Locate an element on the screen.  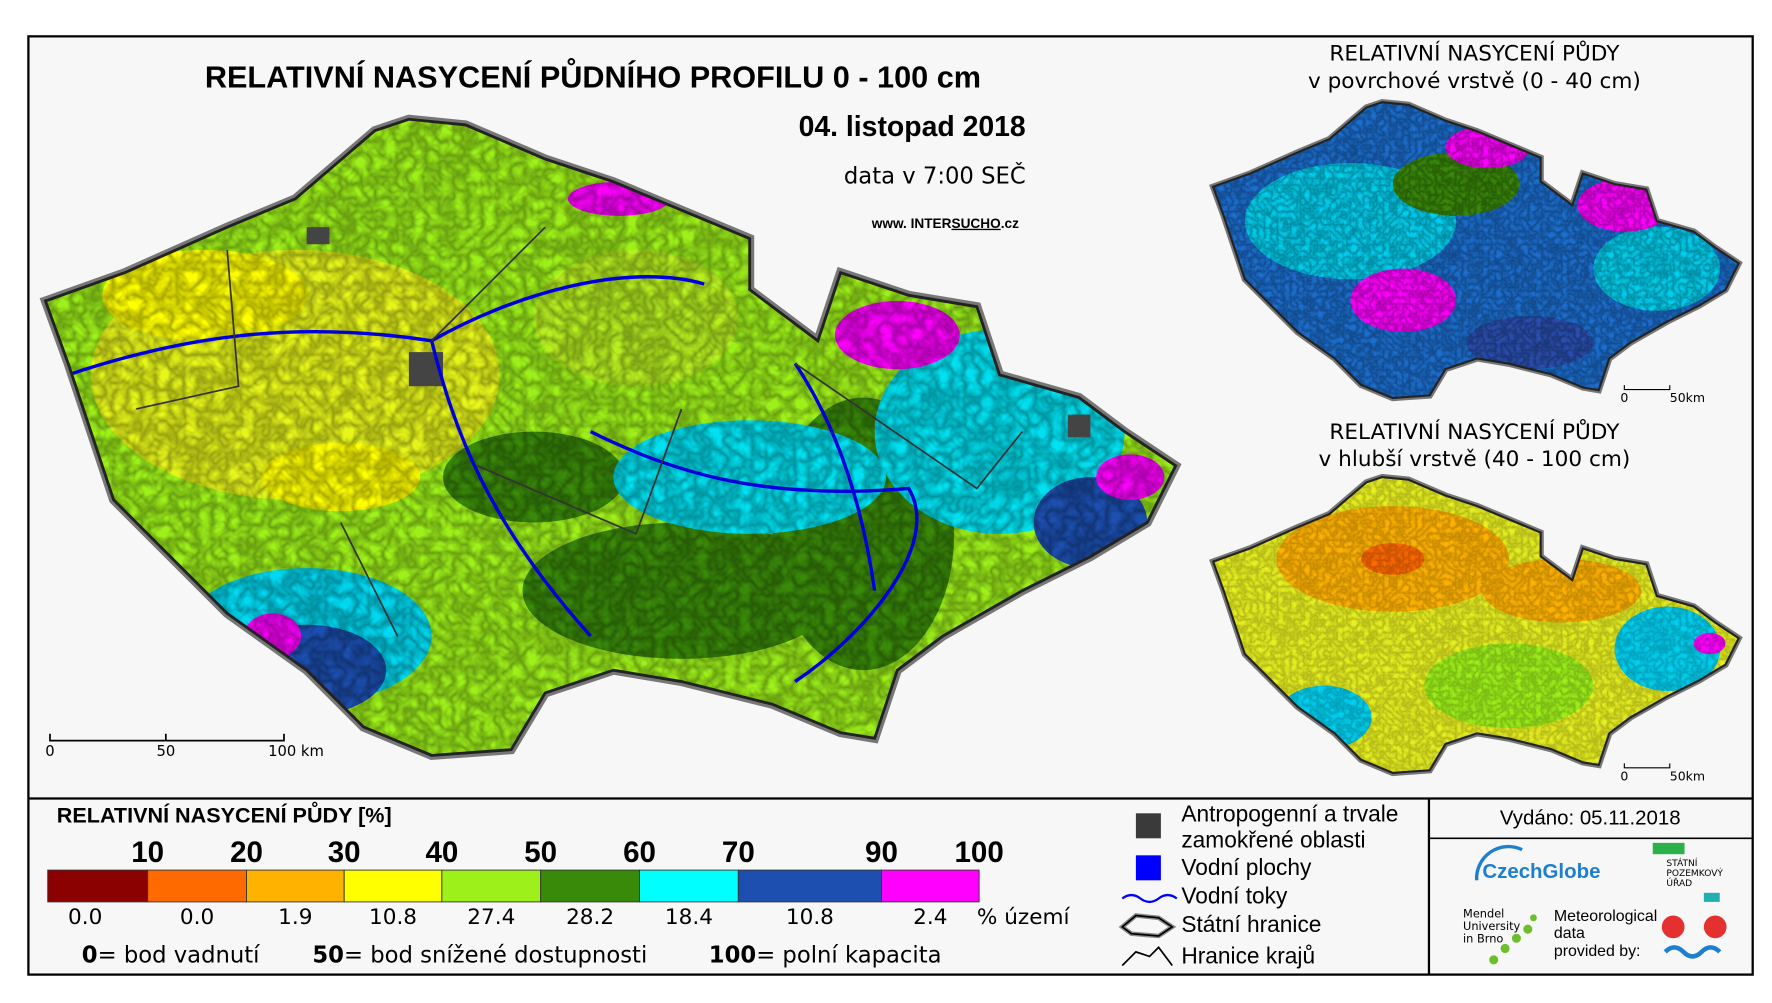
note-key: 0 is located at coordinates (90, 955).